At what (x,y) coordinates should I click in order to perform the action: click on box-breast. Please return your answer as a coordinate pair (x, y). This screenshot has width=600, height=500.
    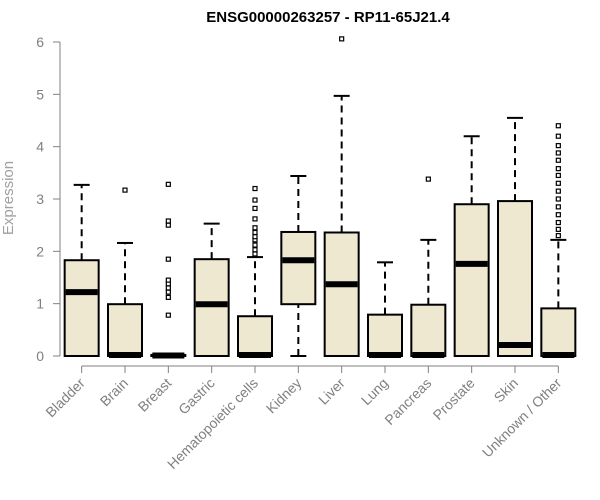
    Looking at the image, I should click on (168, 270).